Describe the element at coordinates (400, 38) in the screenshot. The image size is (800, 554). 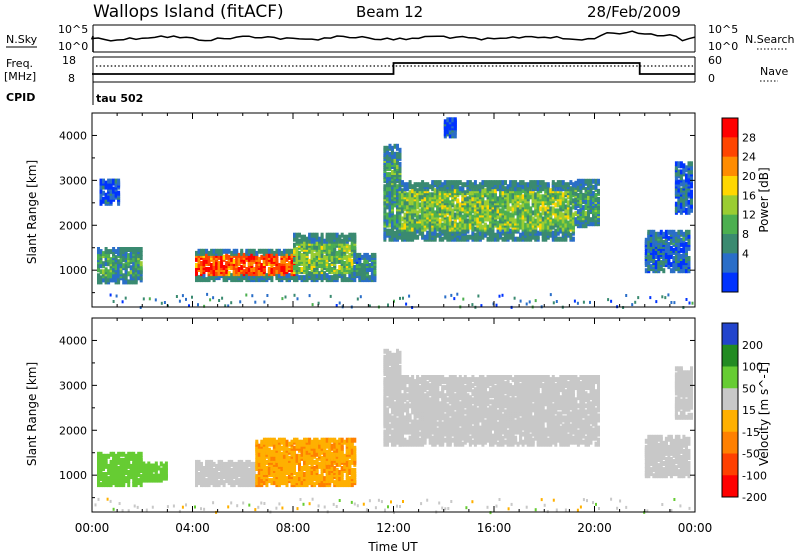
I see `nsky-strip: N.Sky 10^5 10^0 10^5 10^0 N.Search` at that location.